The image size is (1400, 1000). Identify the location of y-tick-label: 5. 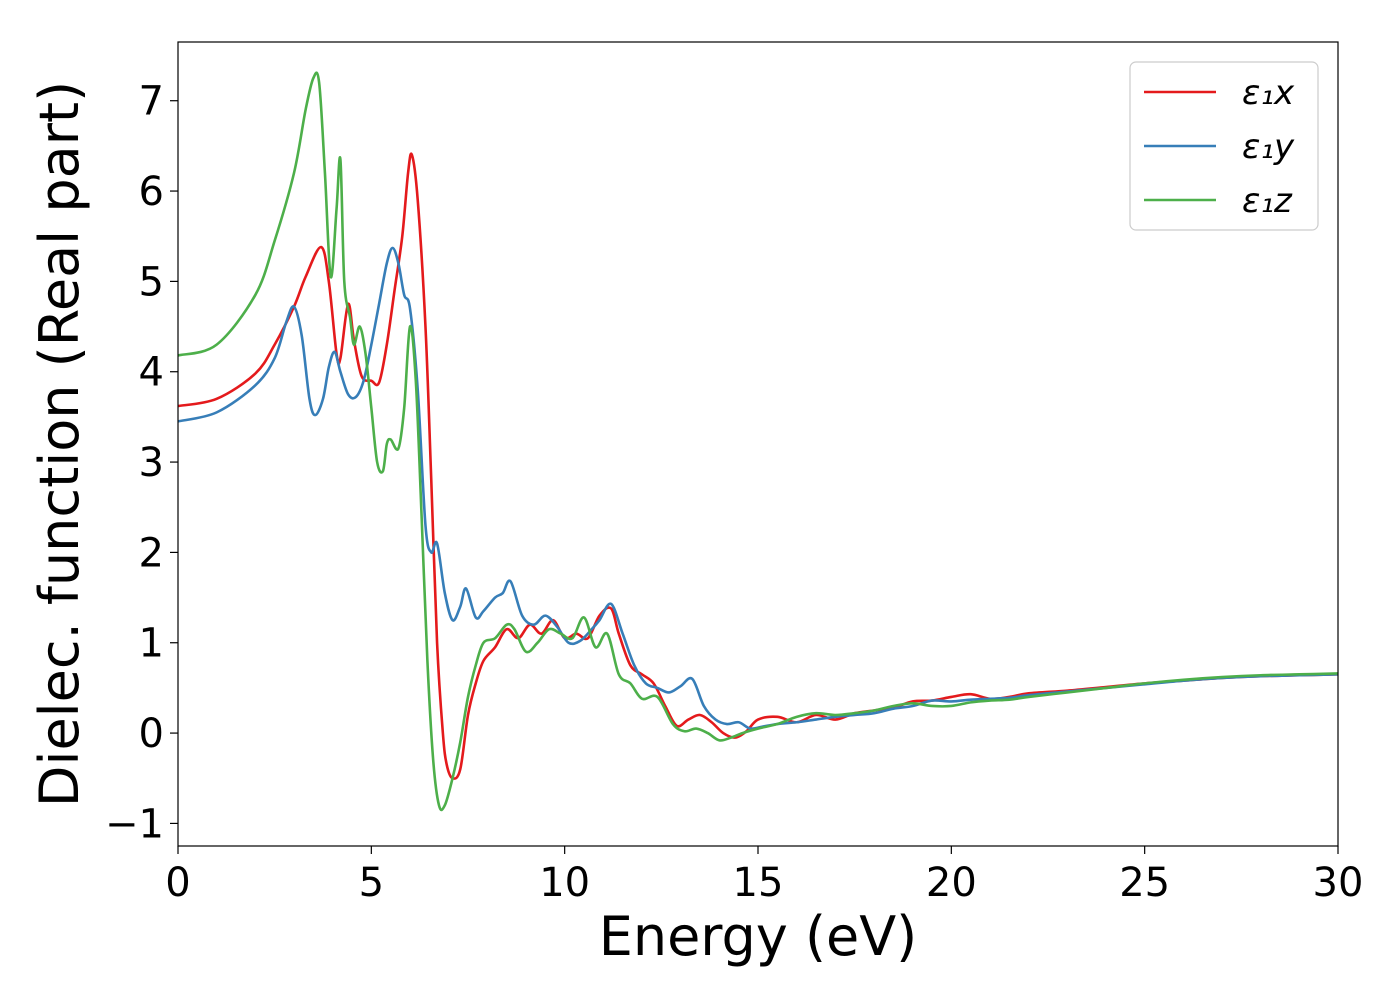
(151, 282).